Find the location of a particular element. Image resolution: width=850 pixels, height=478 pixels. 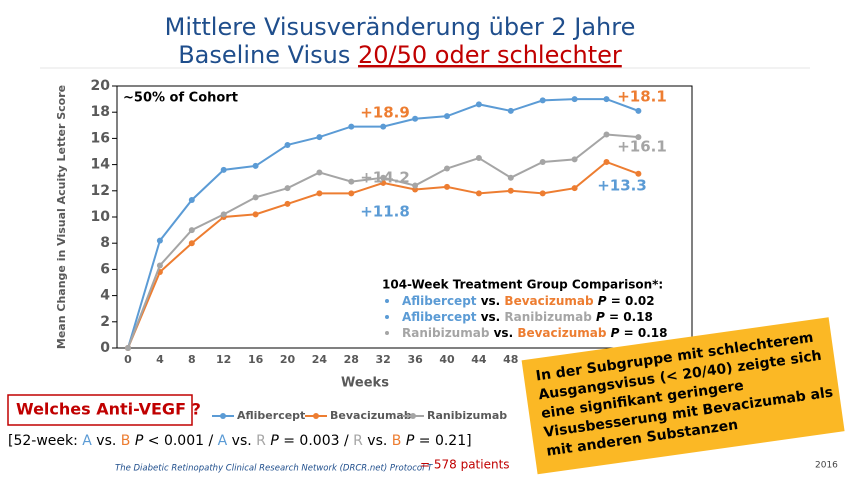

y-tick-label: 10 is located at coordinates (101, 217).